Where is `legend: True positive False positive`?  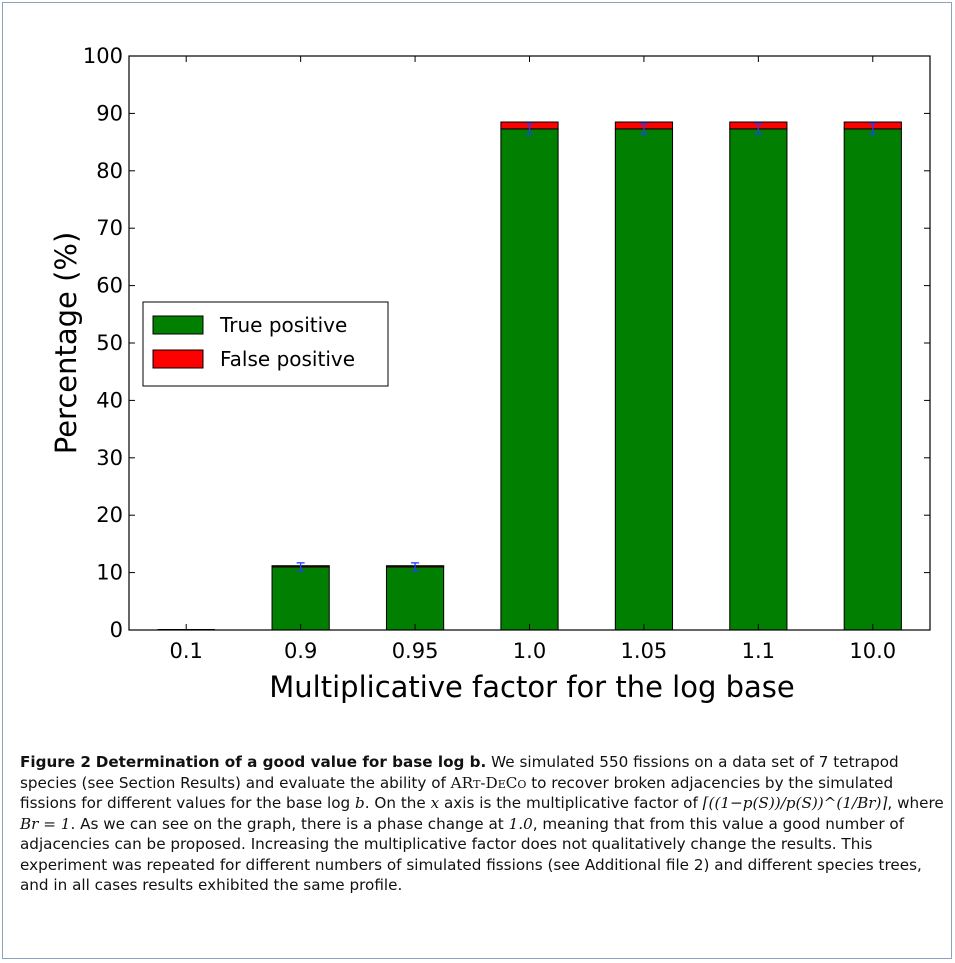 legend: True positive False positive is located at coordinates (265, 344).